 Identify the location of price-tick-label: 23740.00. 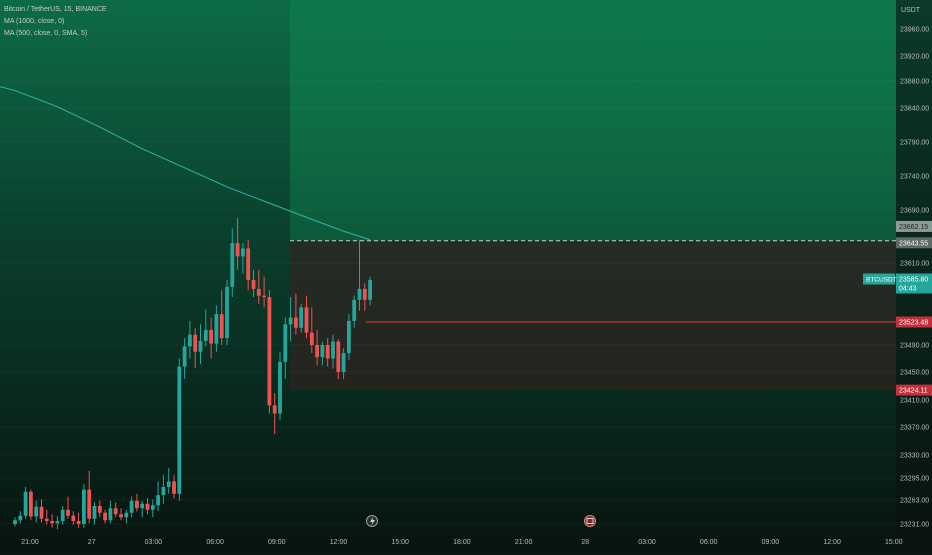
(914, 177).